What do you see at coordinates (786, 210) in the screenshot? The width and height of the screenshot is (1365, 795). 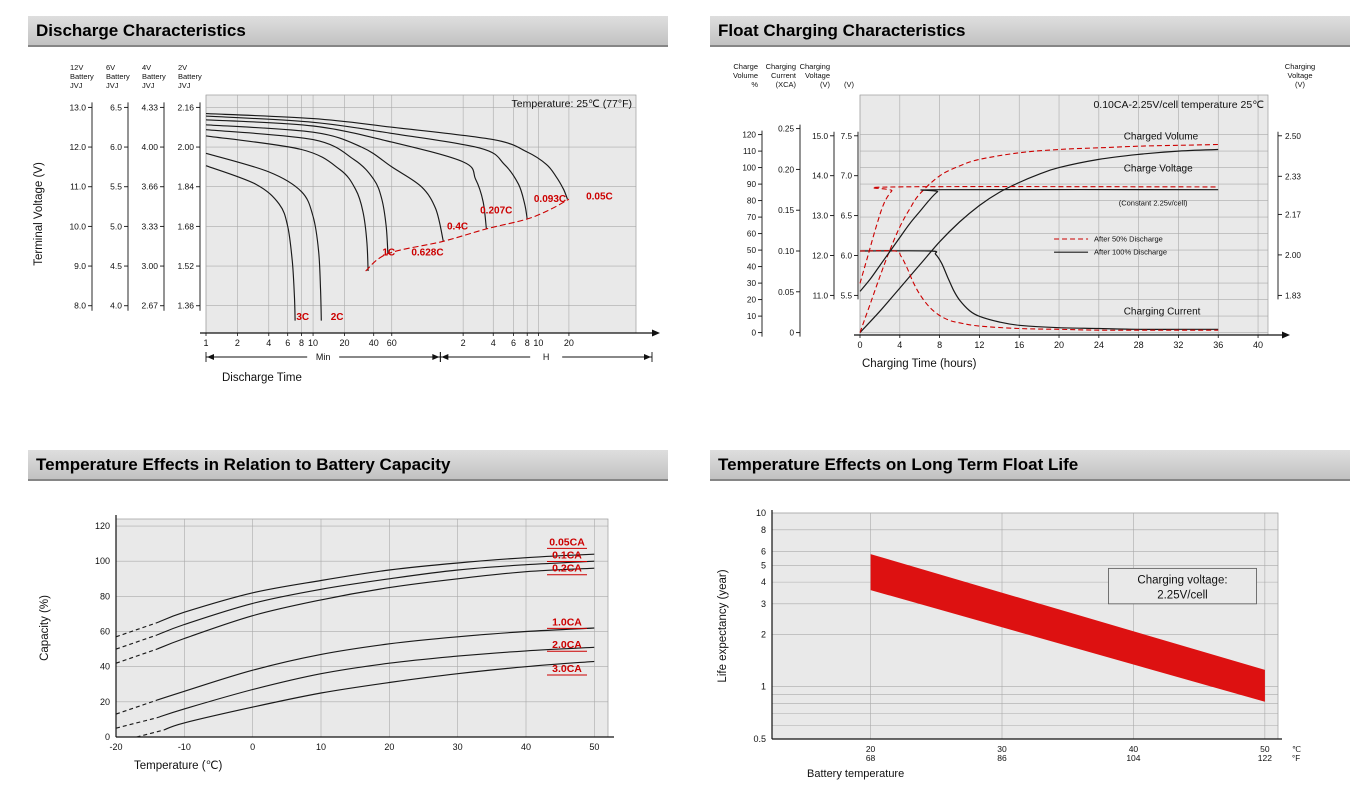 I see `svg-text: 0.15` at bounding box center [786, 210].